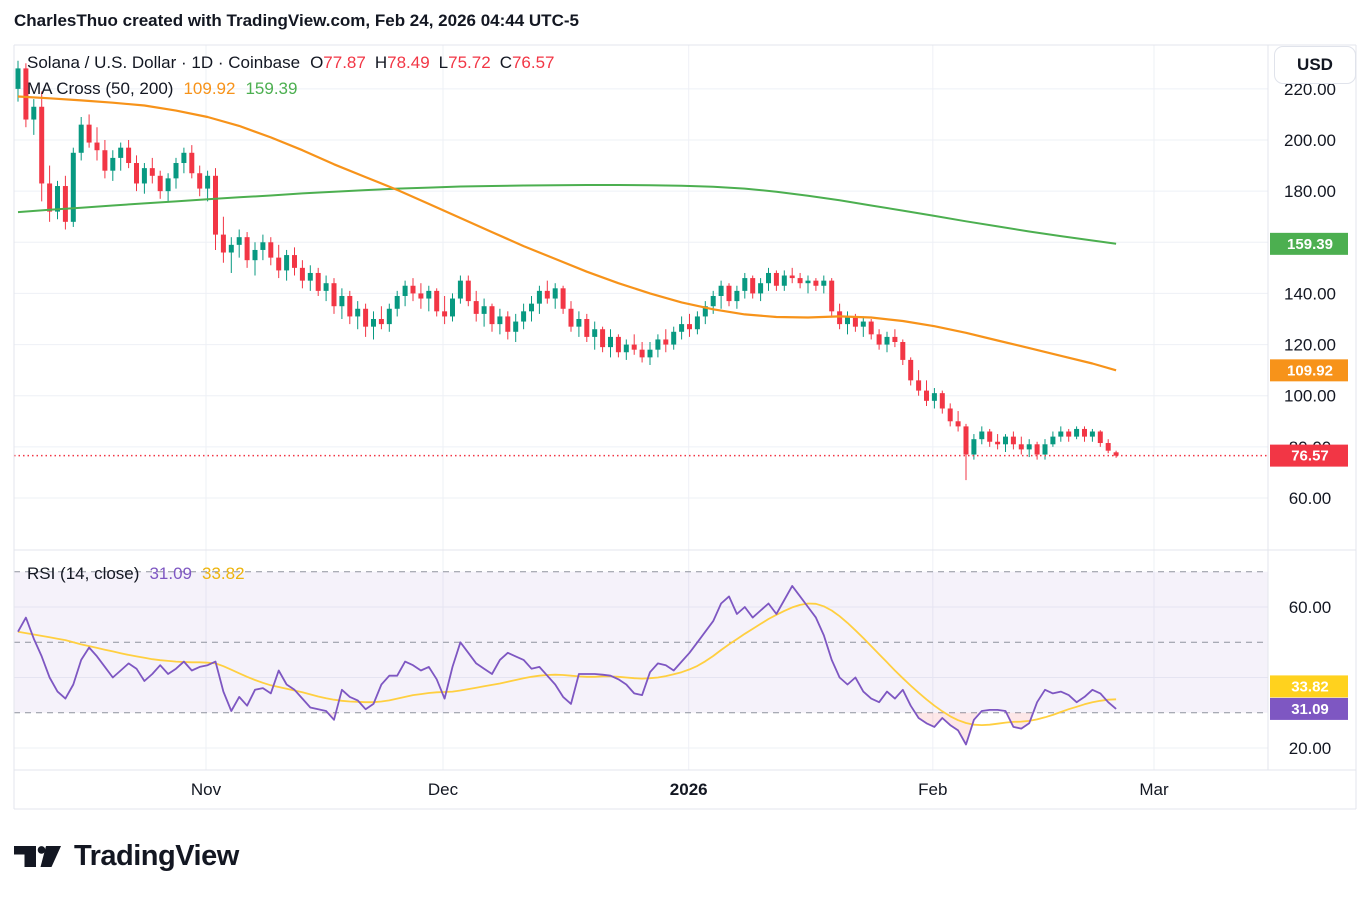 Image resolution: width=1367 pixels, height=900 pixels. I want to click on time-axis-label: Mar, so click(1154, 789).